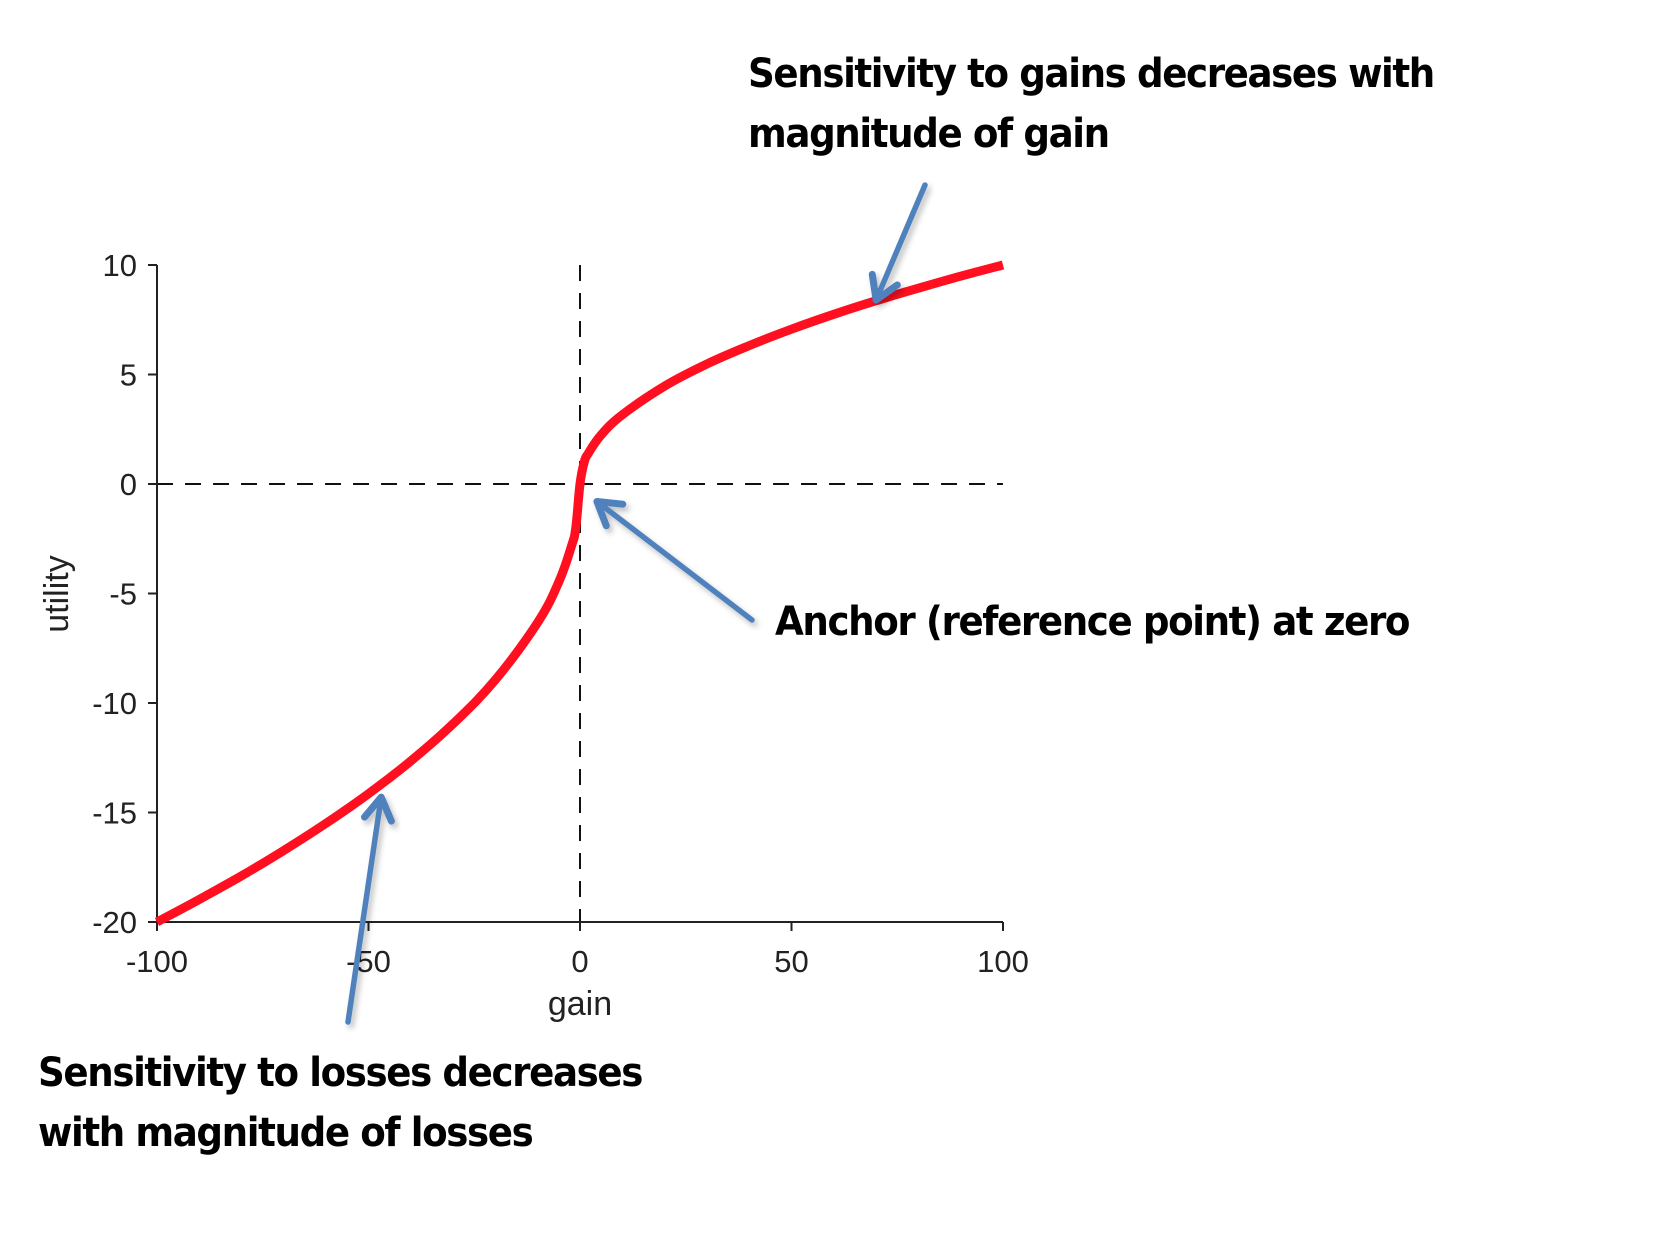 The image size is (1656, 1244). What do you see at coordinates (128, 484) in the screenshot?
I see `y-tick-label: 0` at bounding box center [128, 484].